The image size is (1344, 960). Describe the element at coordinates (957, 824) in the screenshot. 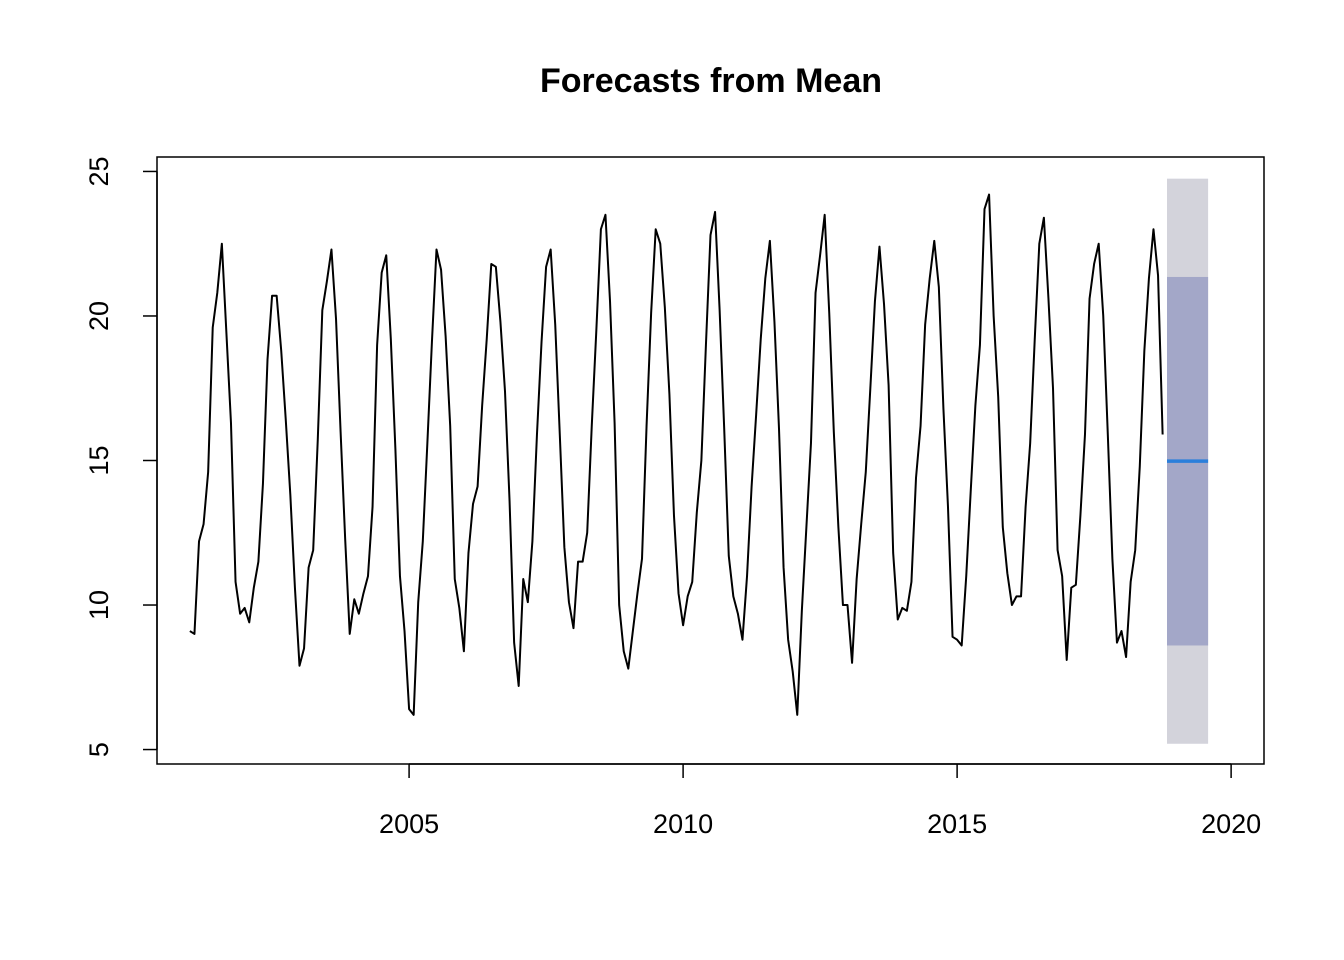

I see `x-tick-label: 2015` at that location.